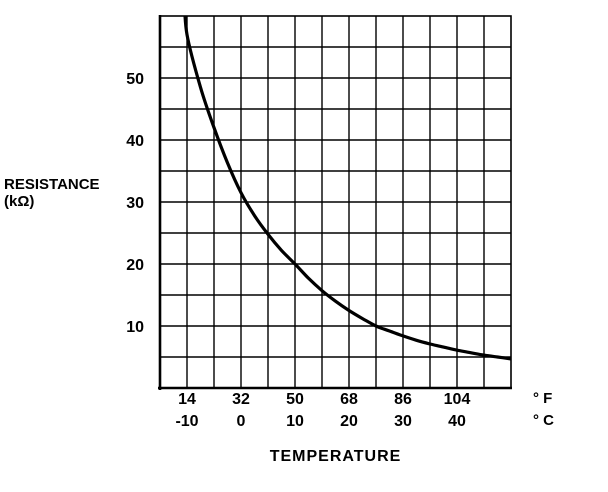 The height and width of the screenshot is (492, 608). Describe the element at coordinates (135, 141) in the screenshot. I see `y-tick-label: 40` at that location.